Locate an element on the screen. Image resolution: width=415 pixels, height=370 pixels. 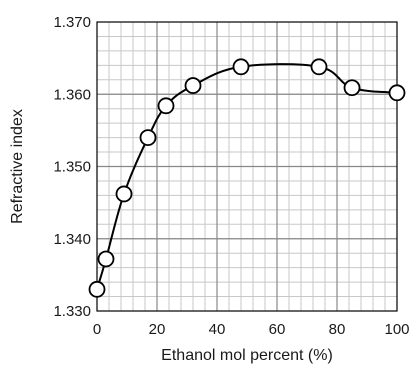
y-tick-label: 1.360 is located at coordinates (72, 94).